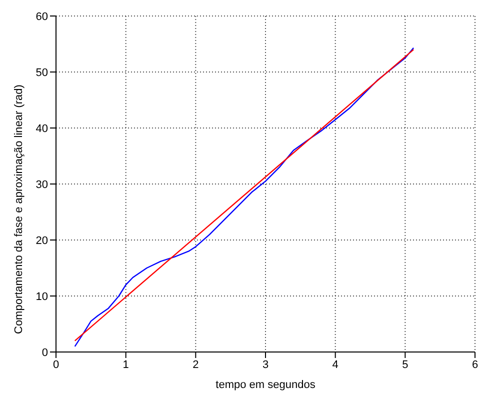 The height and width of the screenshot is (402, 491). What do you see at coordinates (42, 72) in the screenshot?
I see `y-tick-label: 50` at bounding box center [42, 72].